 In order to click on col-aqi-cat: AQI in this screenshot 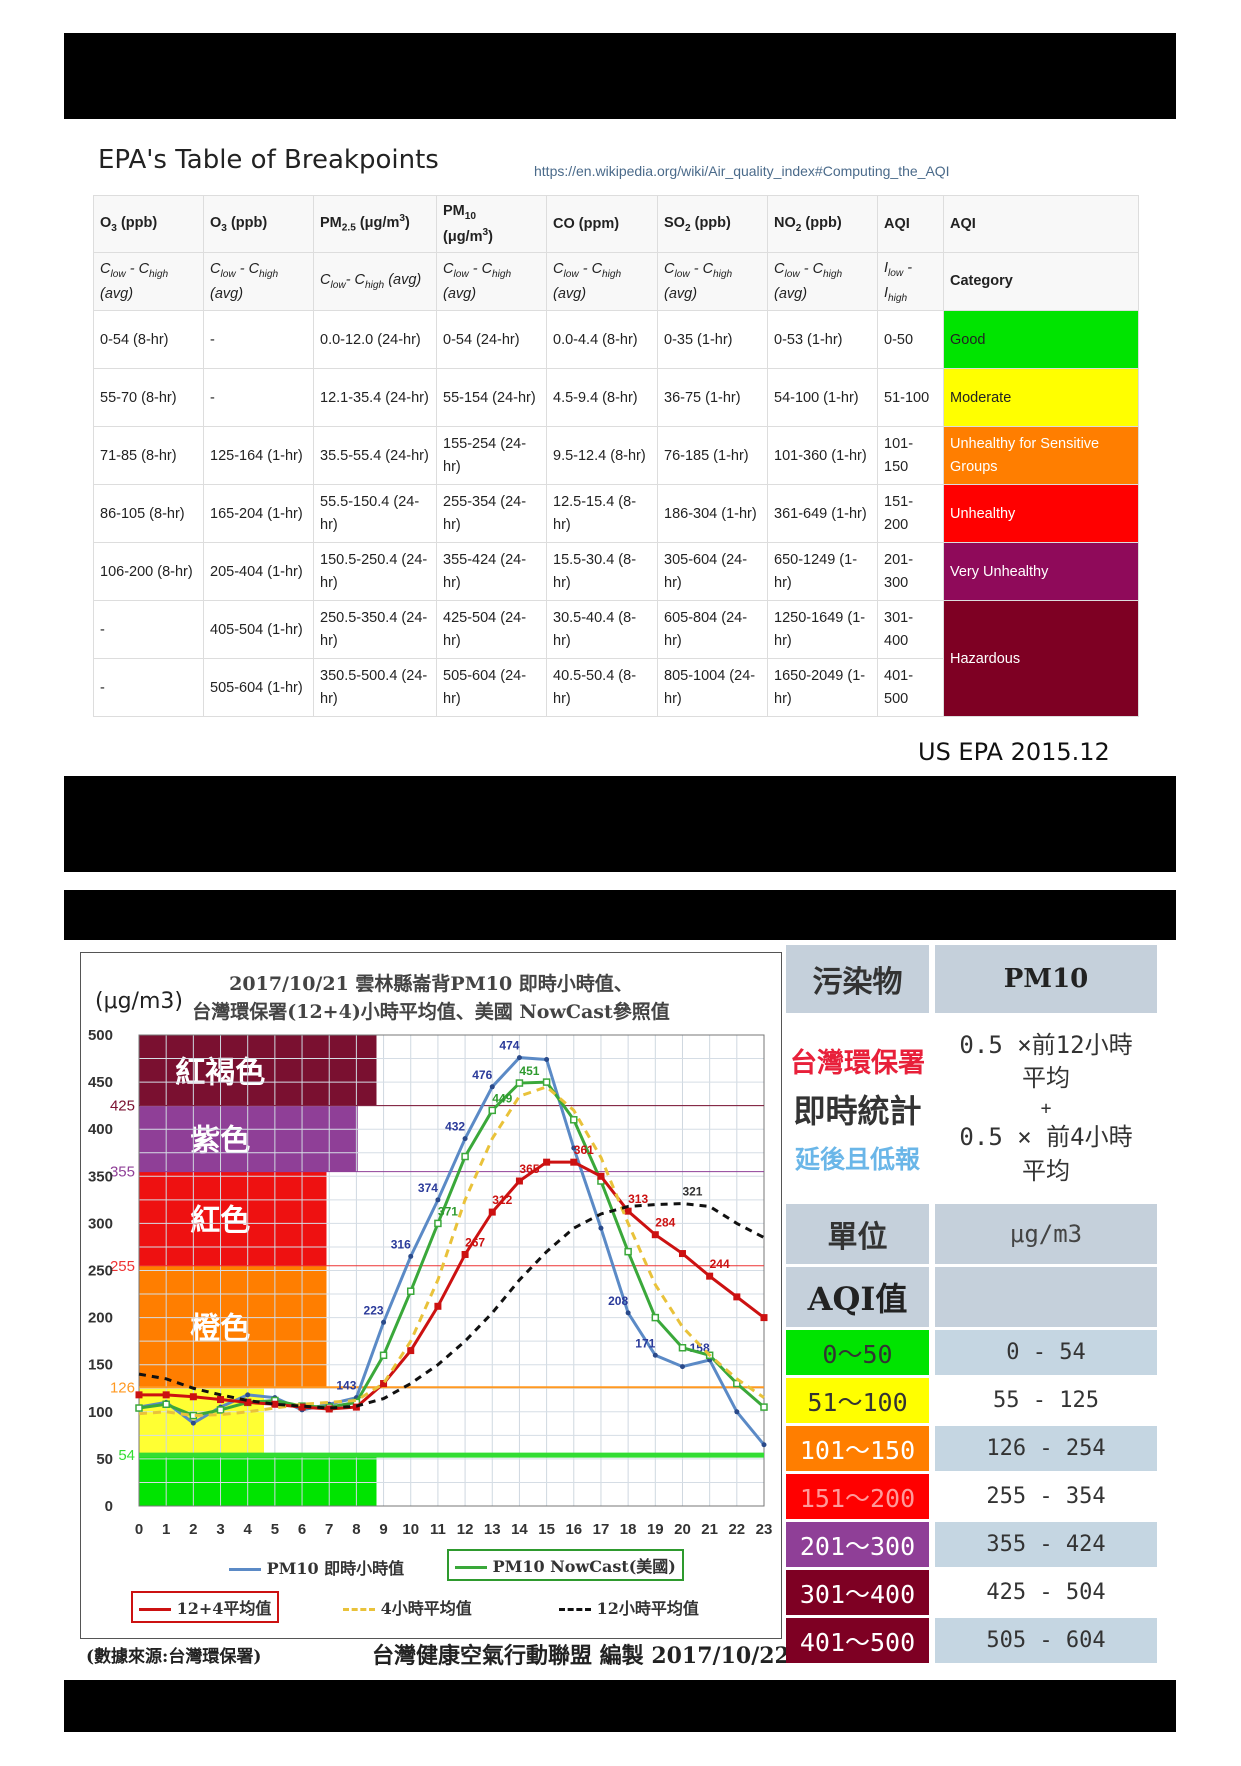, I will do `click(1041, 224)`.